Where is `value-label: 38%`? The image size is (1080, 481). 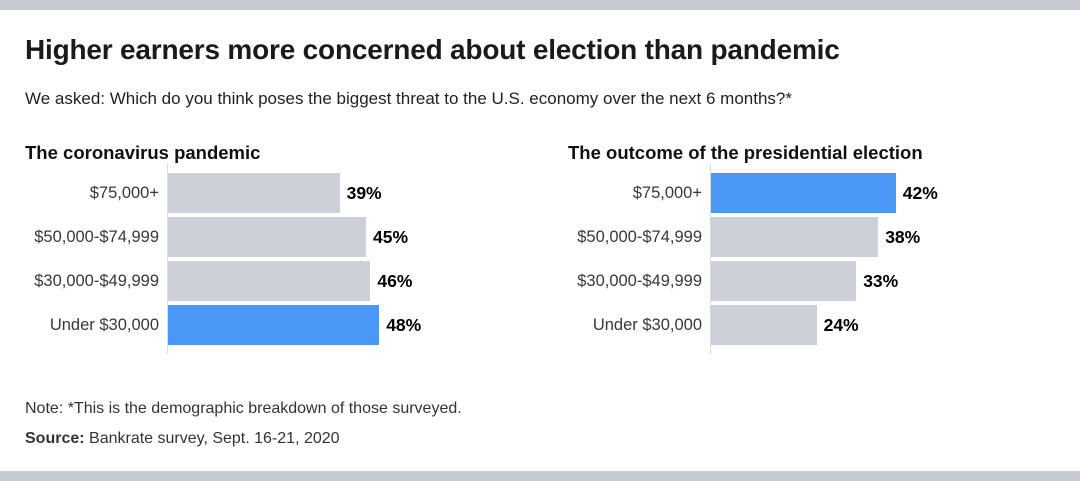
value-label: 38% is located at coordinates (903, 236).